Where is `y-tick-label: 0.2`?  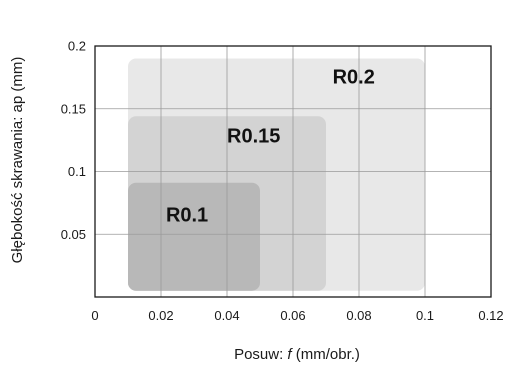 y-tick-label: 0.2 is located at coordinates (77, 46).